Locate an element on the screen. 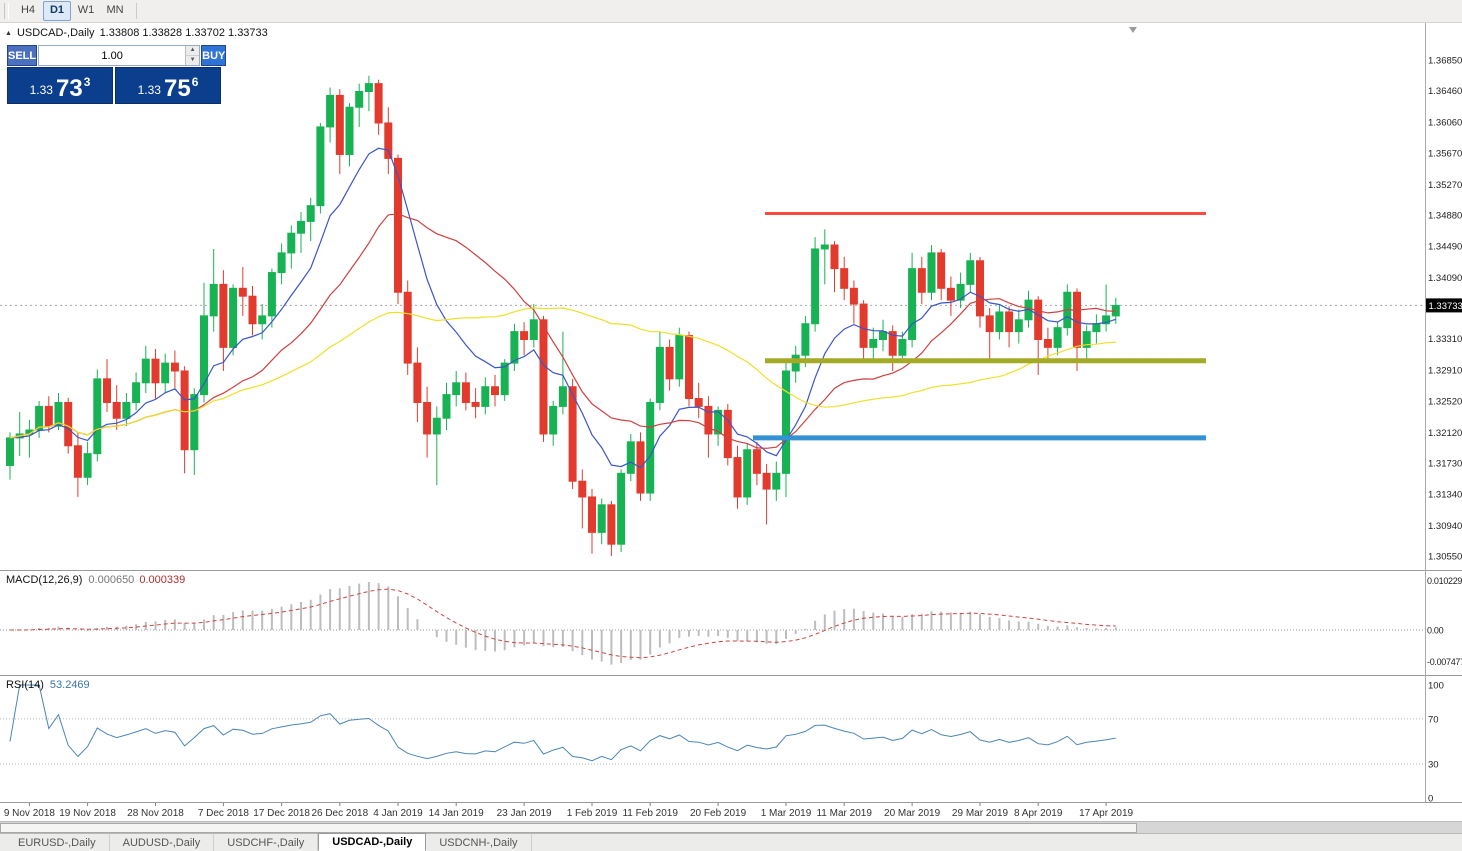 This screenshot has height=851, width=1462. macd-main-value: 0.000650 is located at coordinates (111, 580).